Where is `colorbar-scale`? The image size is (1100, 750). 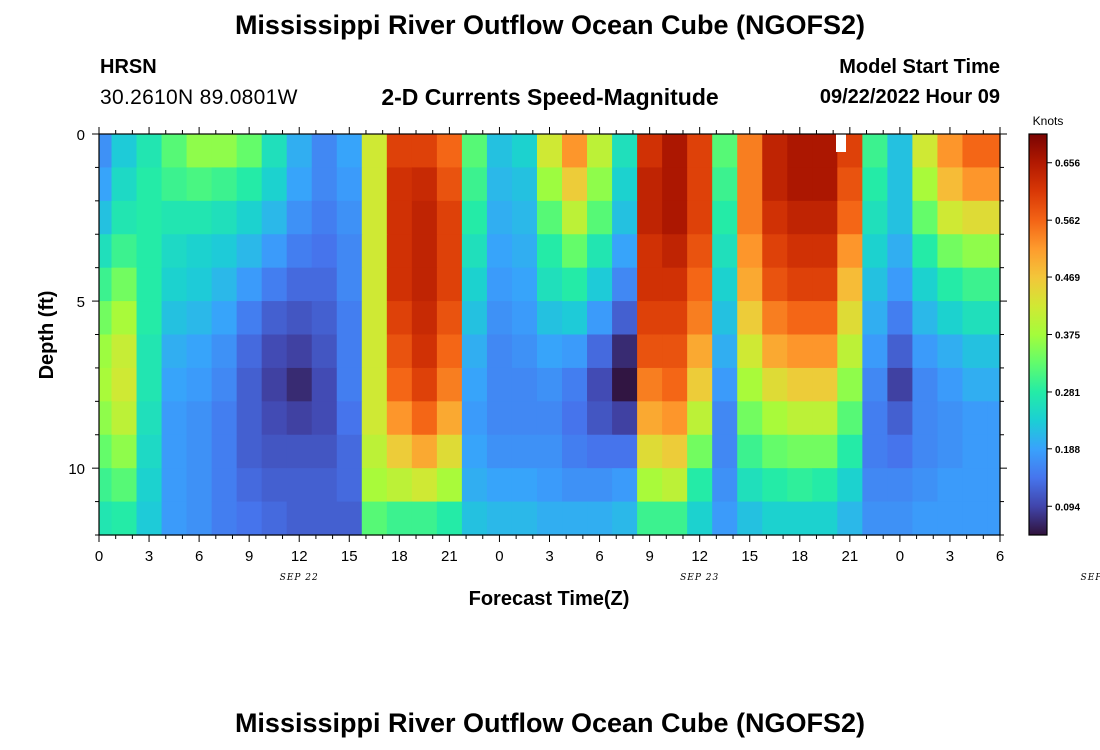 colorbar-scale is located at coordinates (1038, 334).